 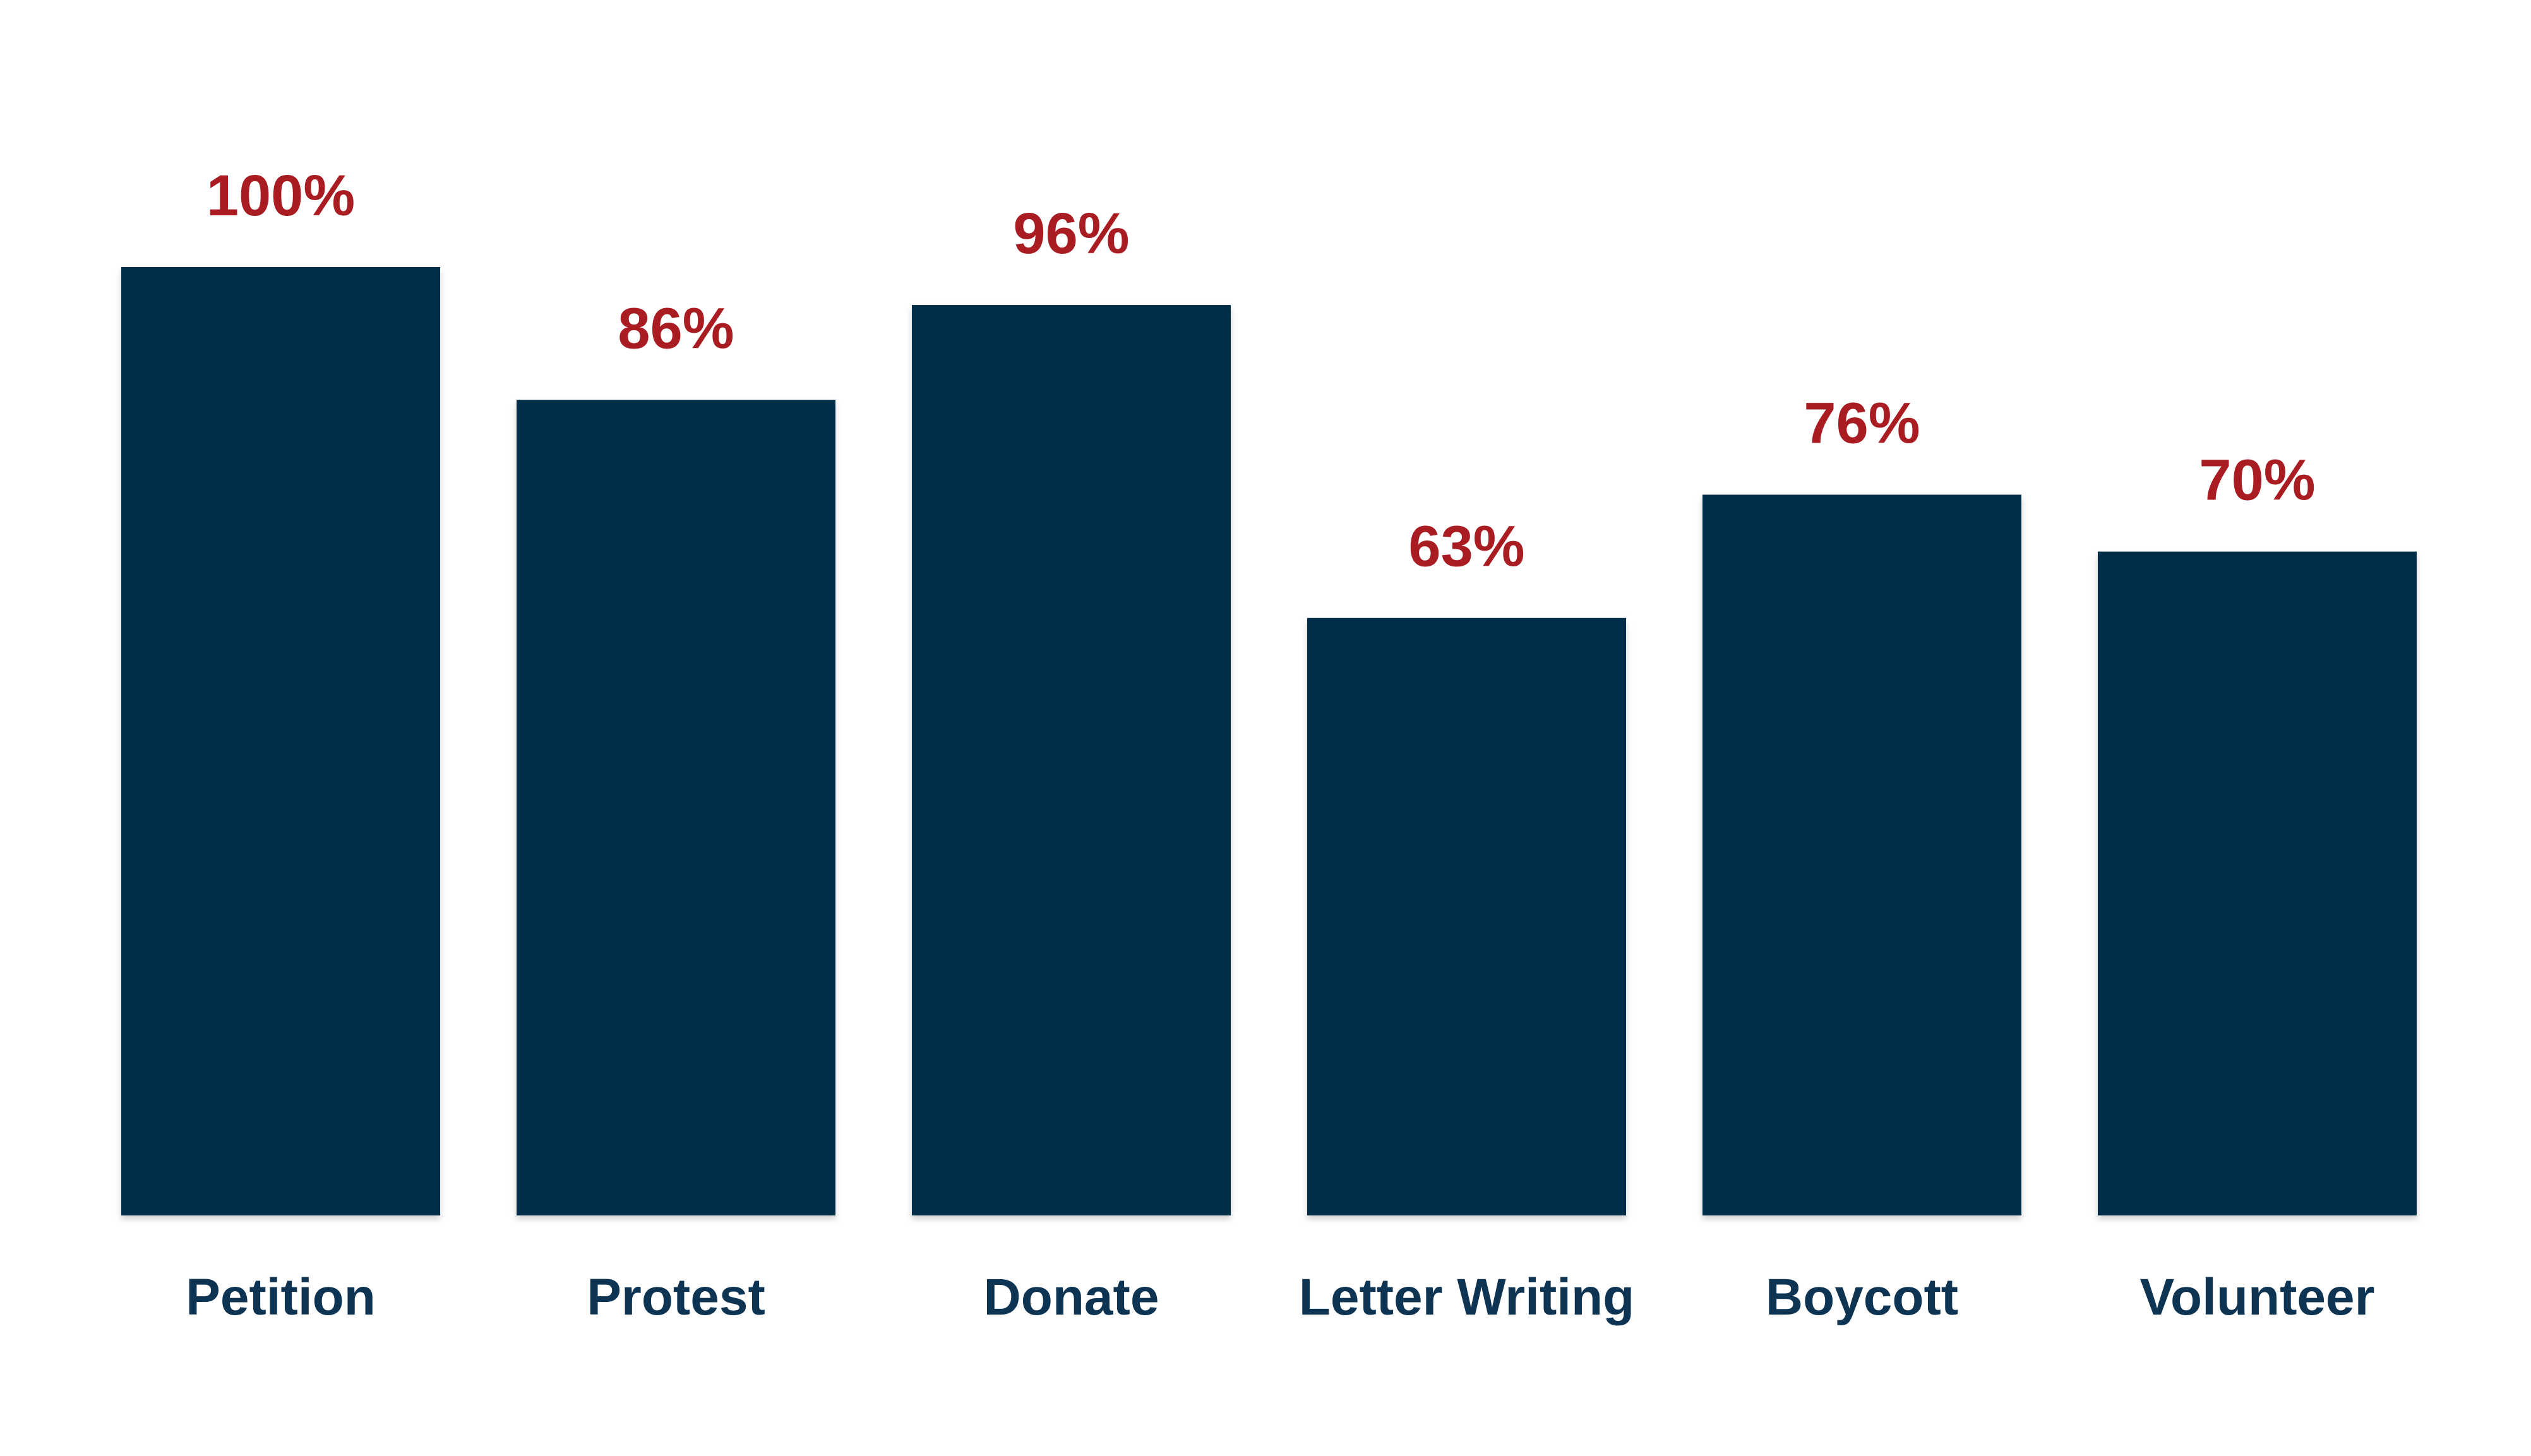 What do you see at coordinates (280, 741) in the screenshot?
I see `bar-petition` at bounding box center [280, 741].